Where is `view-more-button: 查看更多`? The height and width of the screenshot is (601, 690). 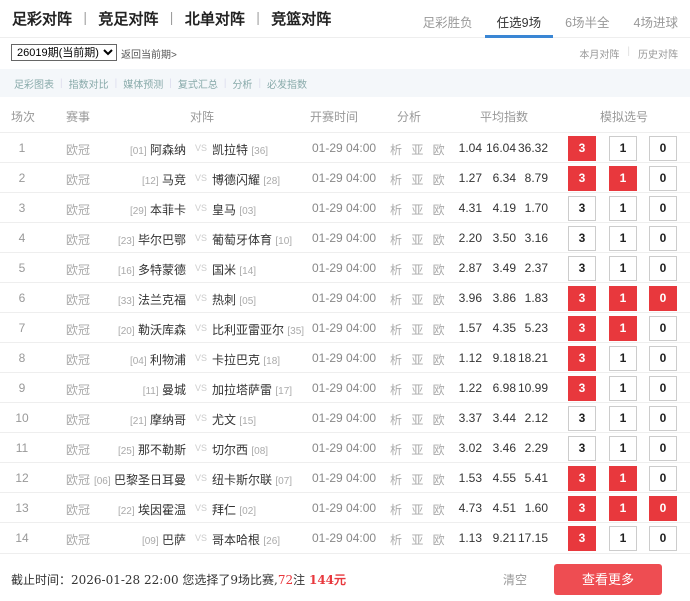
view-more-button: 查看更多 is located at coordinates (608, 579).